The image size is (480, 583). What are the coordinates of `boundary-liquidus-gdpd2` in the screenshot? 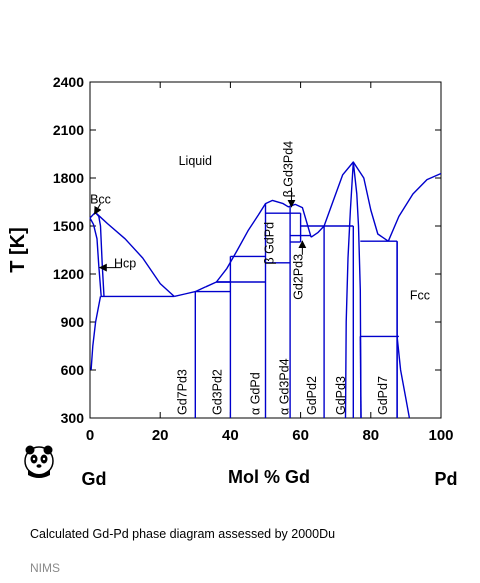 It's located at (317, 231).